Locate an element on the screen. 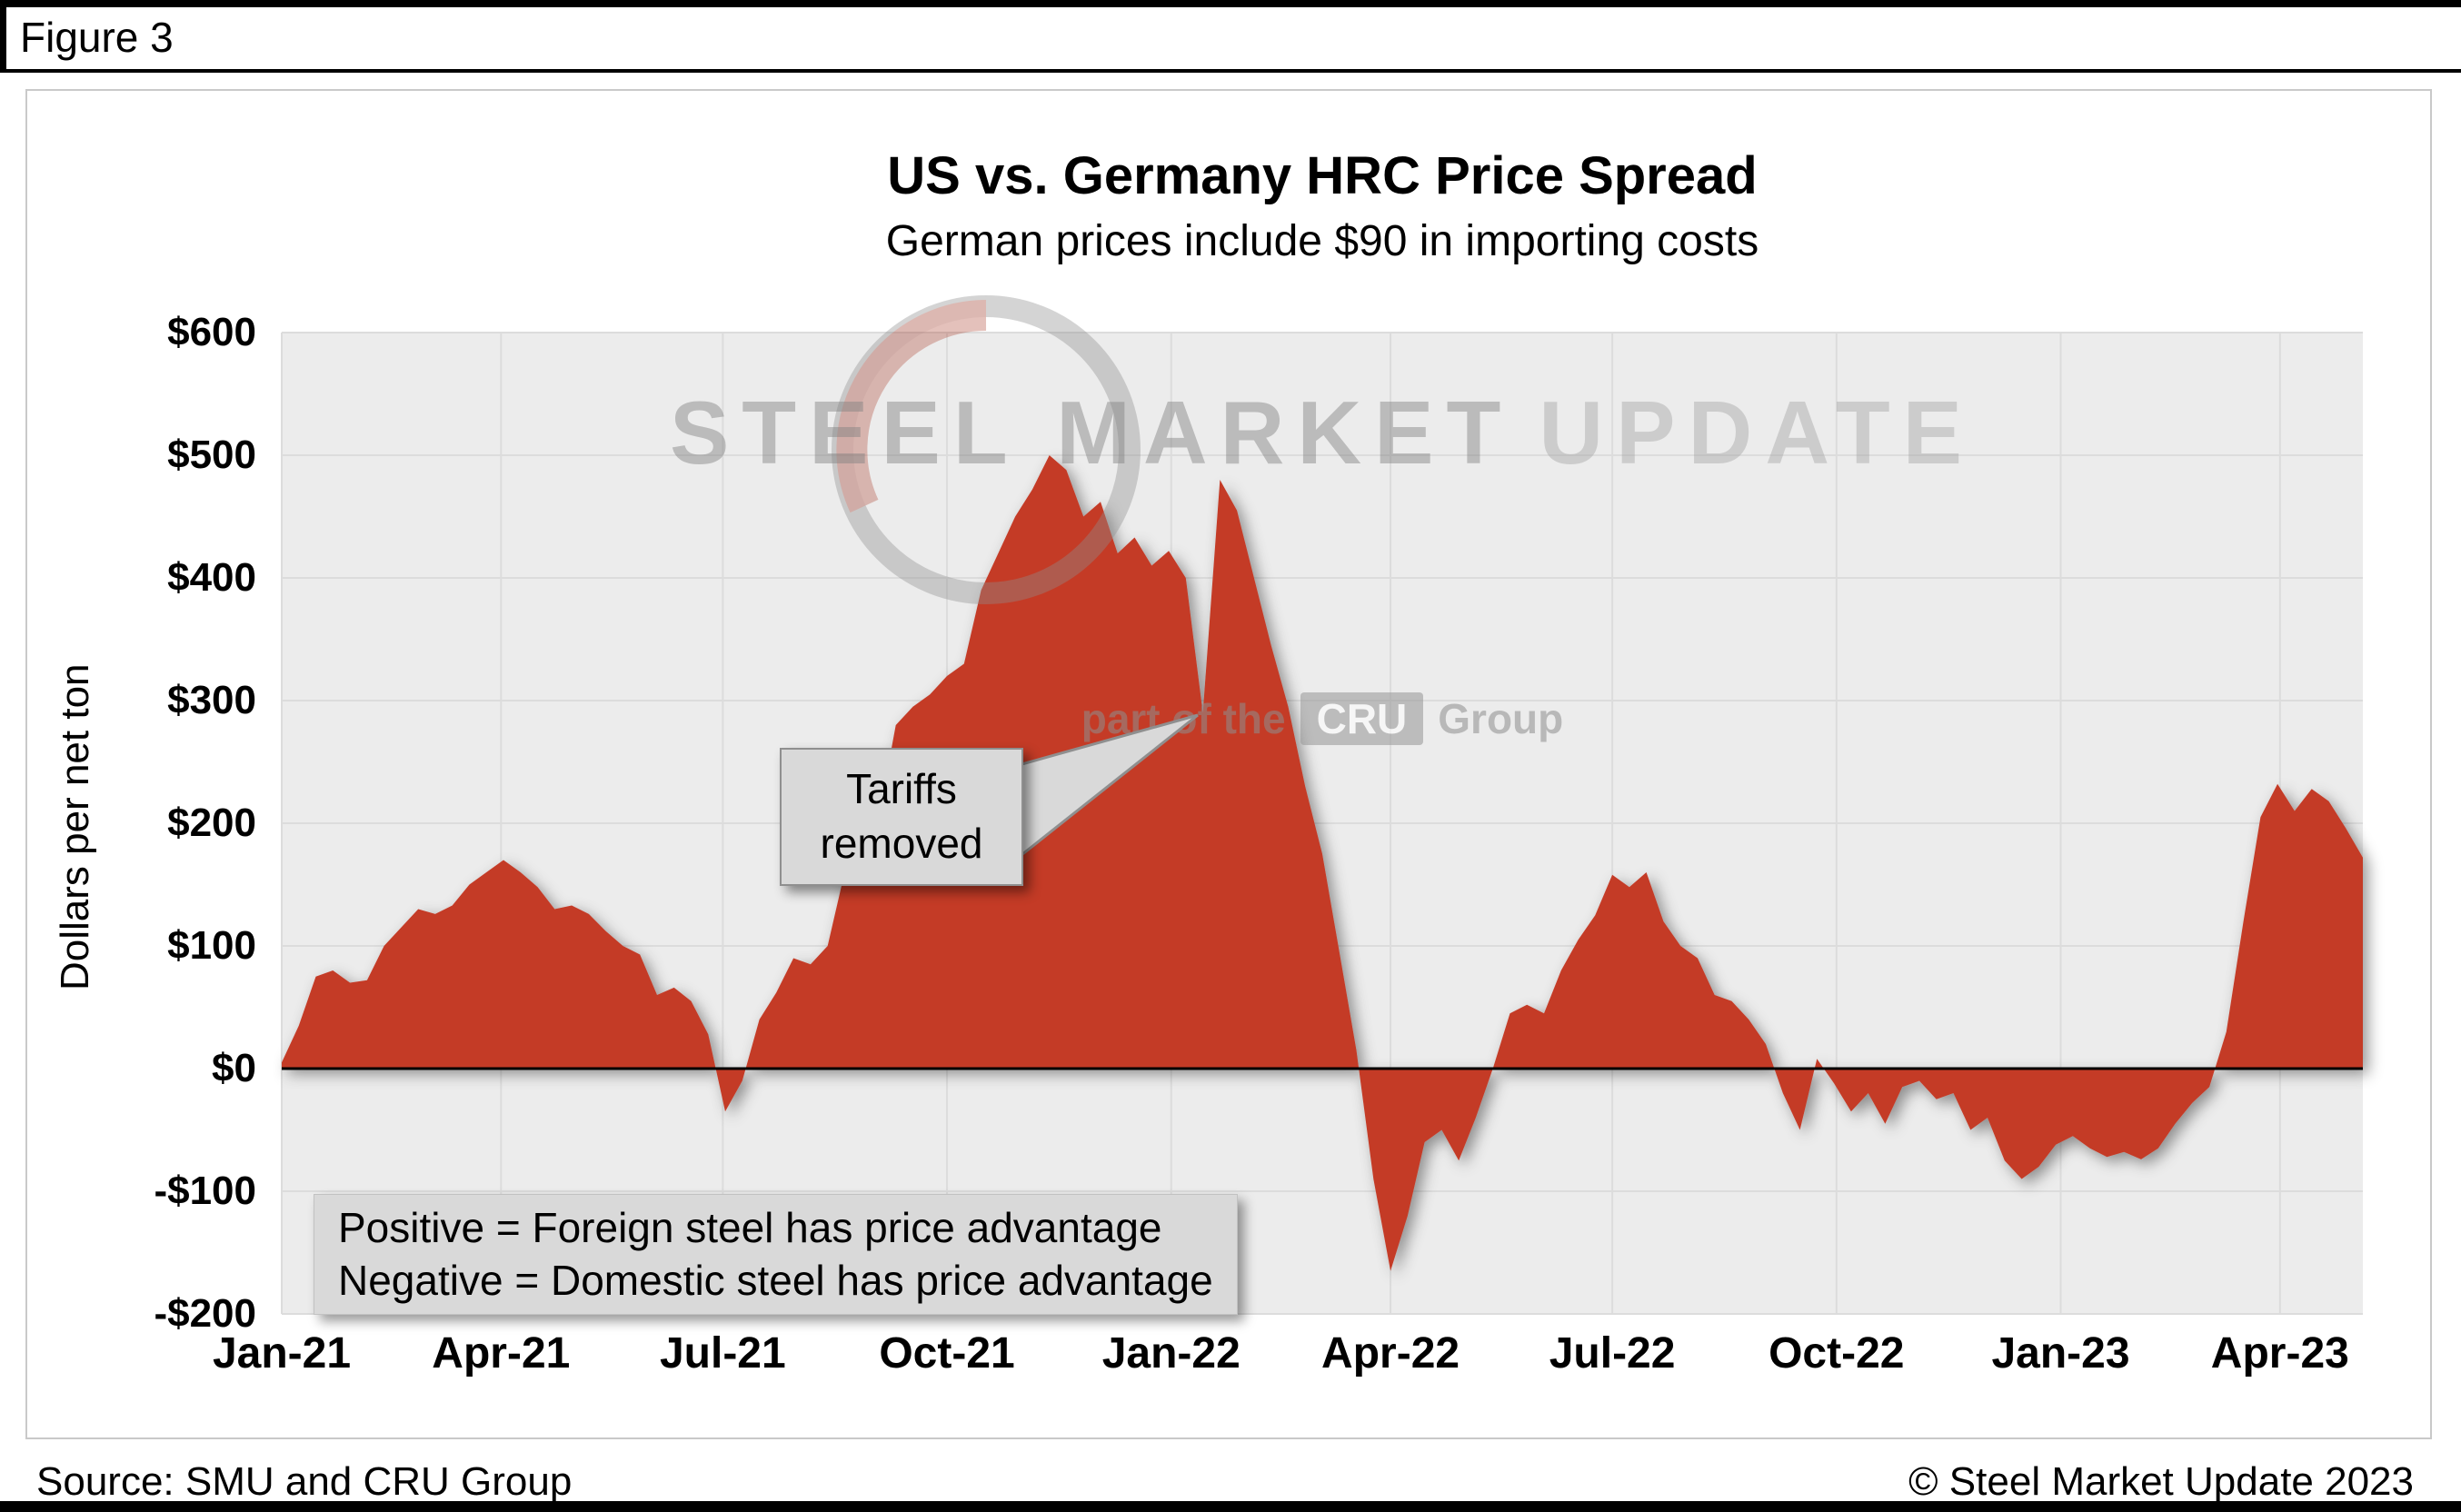 Image resolution: width=2461 pixels, height=1512 pixels. x-tick-label: Jan-21 is located at coordinates (282, 1353).